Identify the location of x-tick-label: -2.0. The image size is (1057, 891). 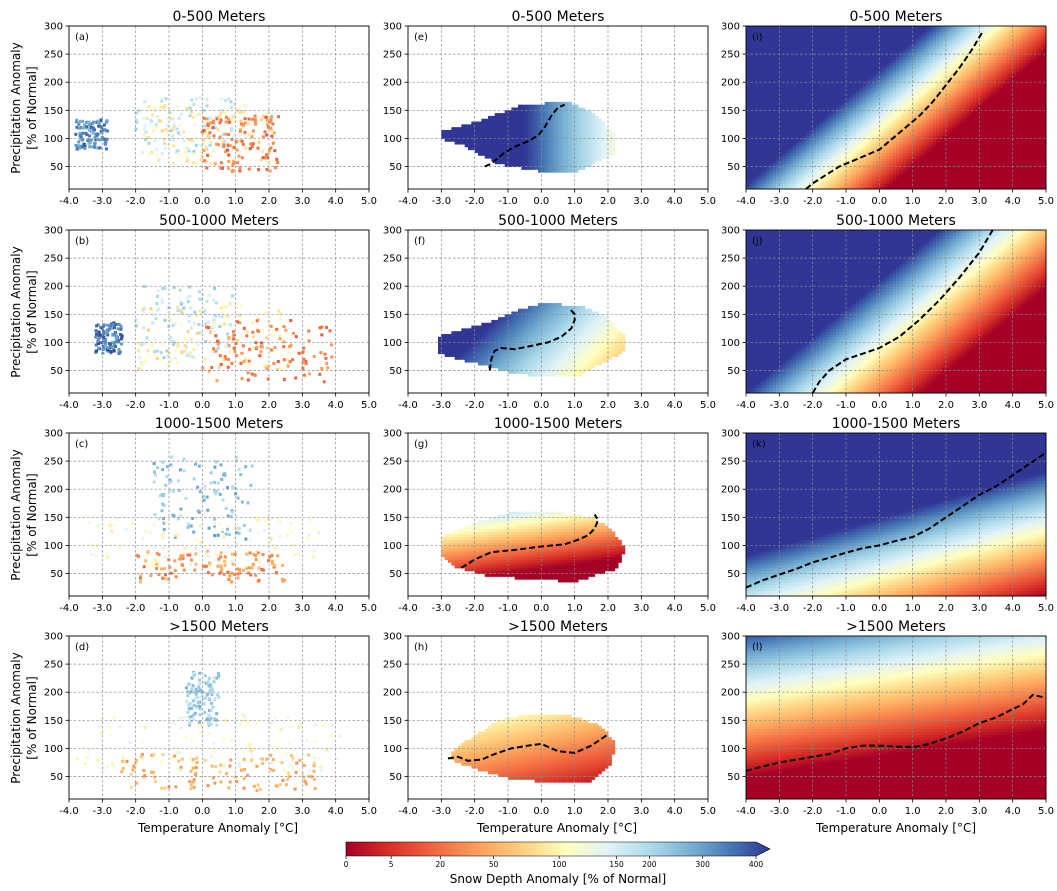
(136, 201).